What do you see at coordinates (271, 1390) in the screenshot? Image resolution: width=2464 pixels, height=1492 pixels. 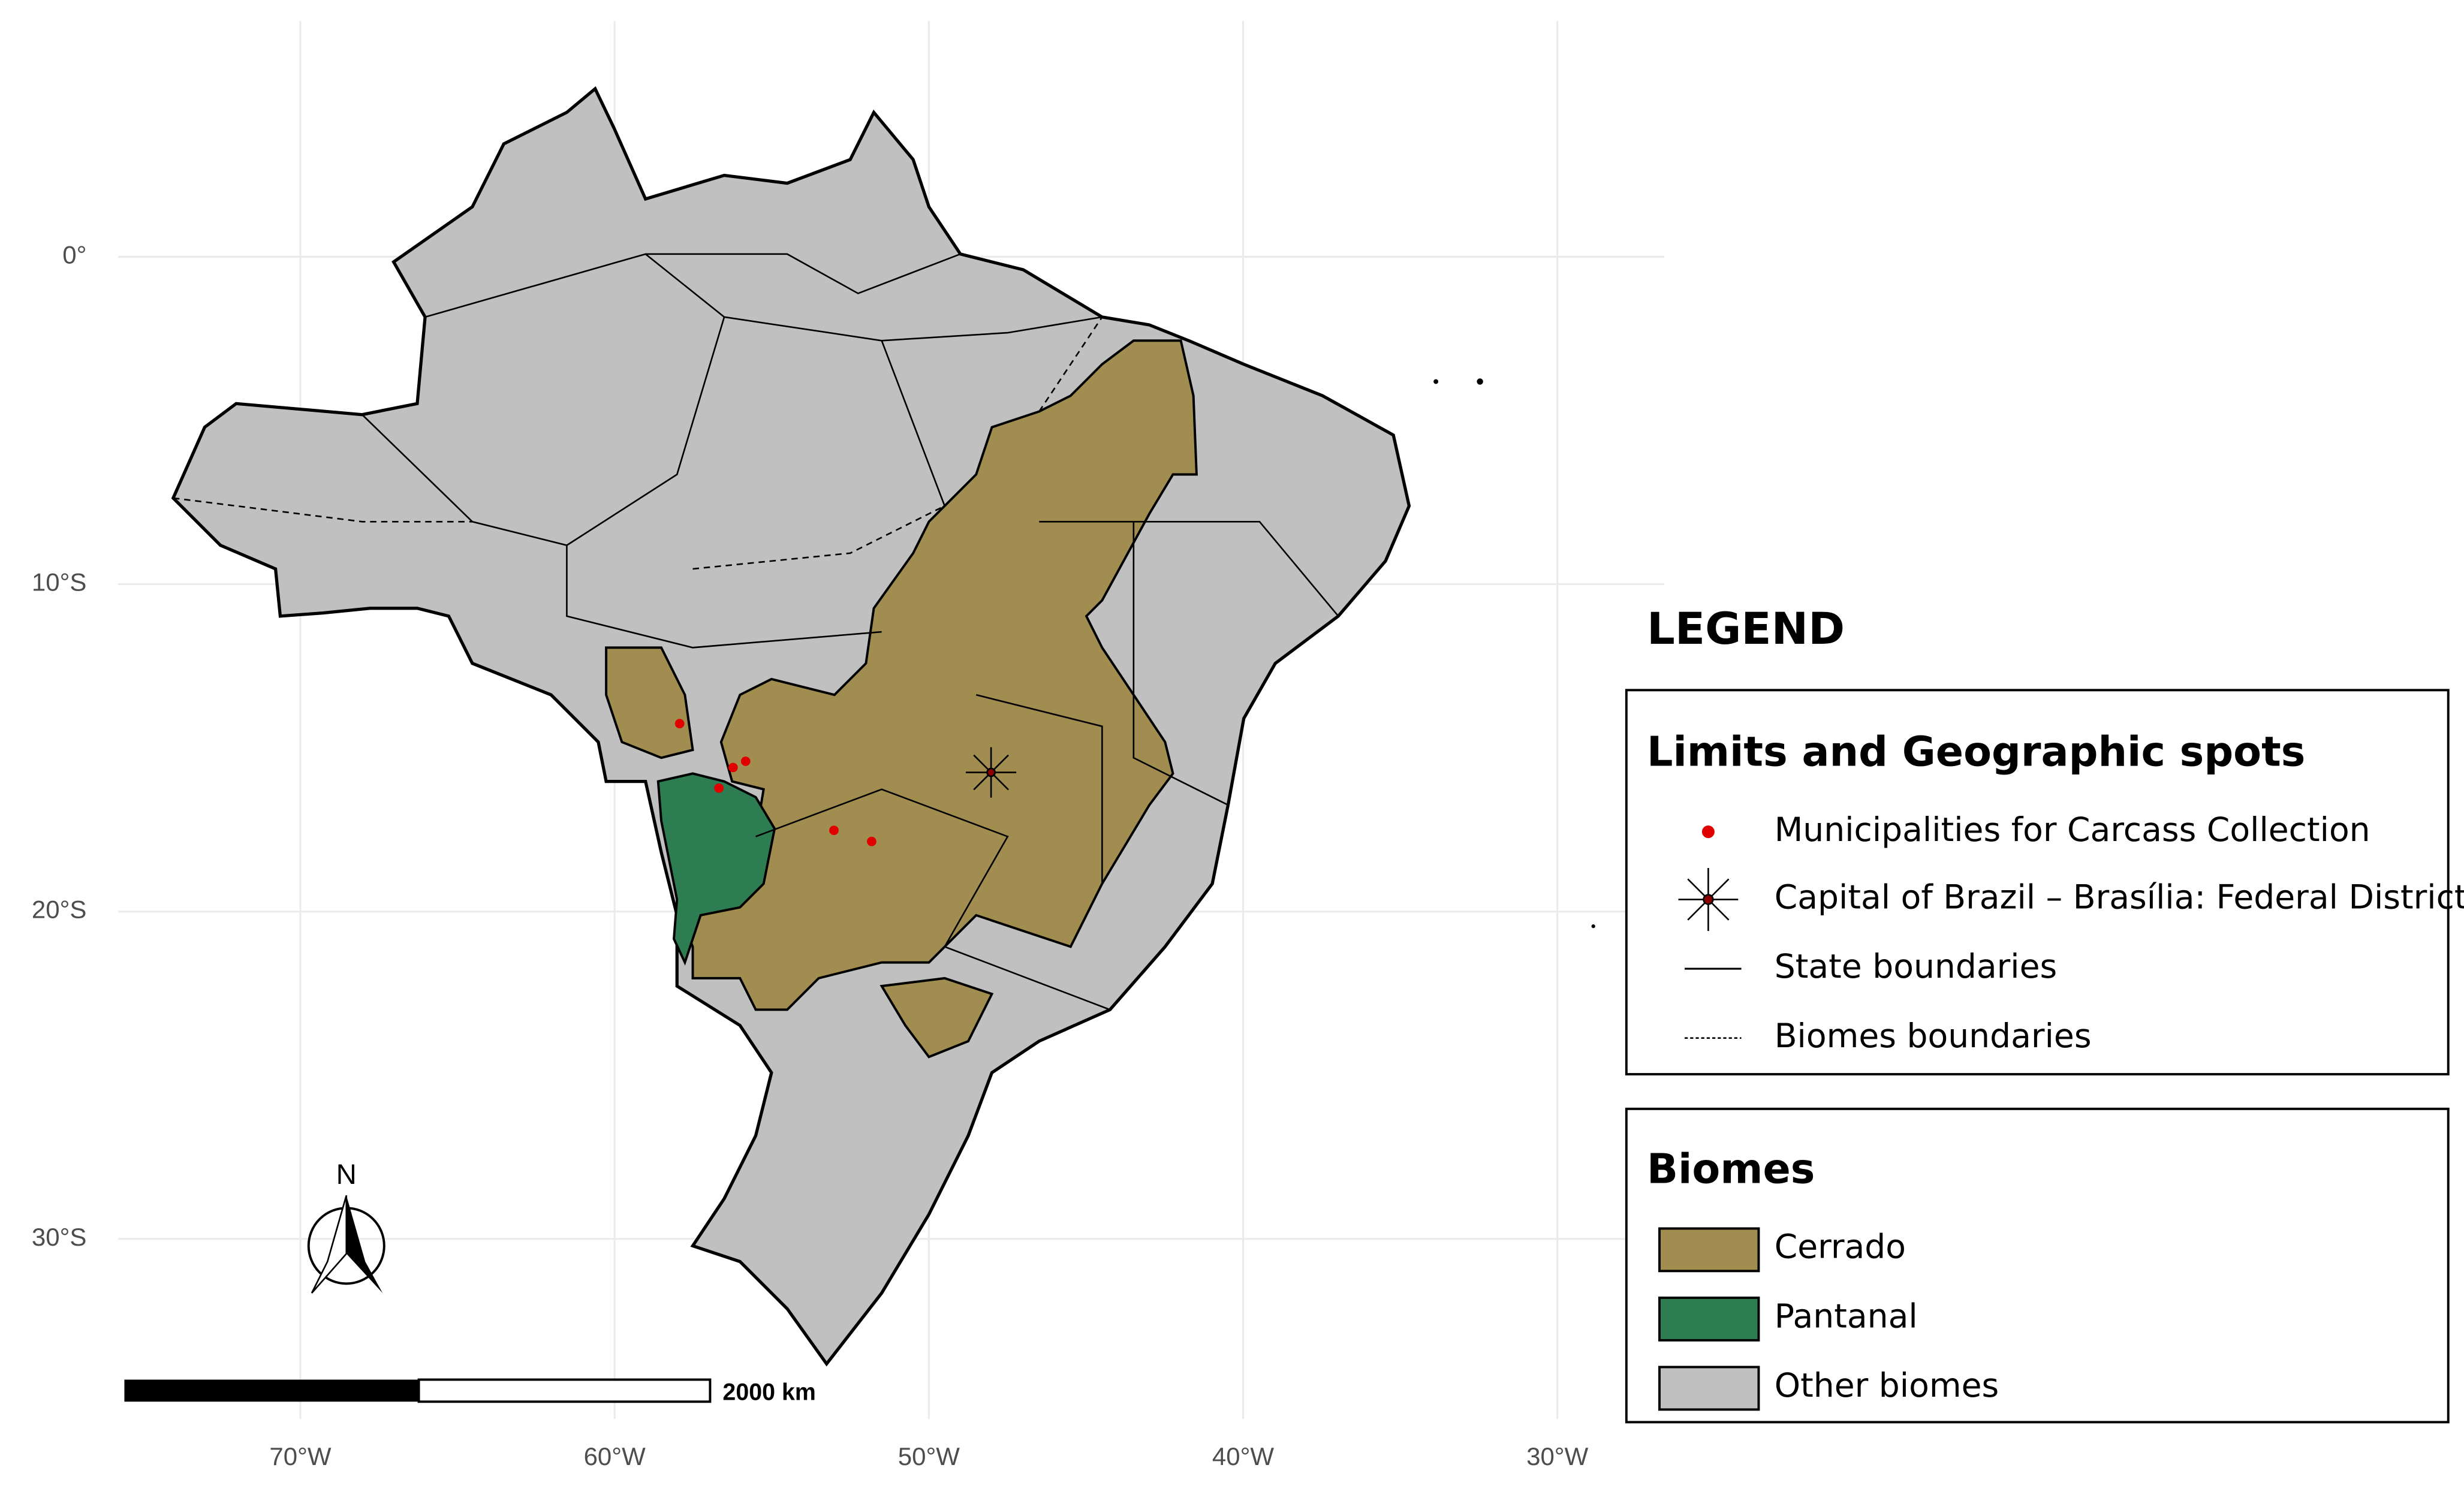 I see `scale-bar-dark` at bounding box center [271, 1390].